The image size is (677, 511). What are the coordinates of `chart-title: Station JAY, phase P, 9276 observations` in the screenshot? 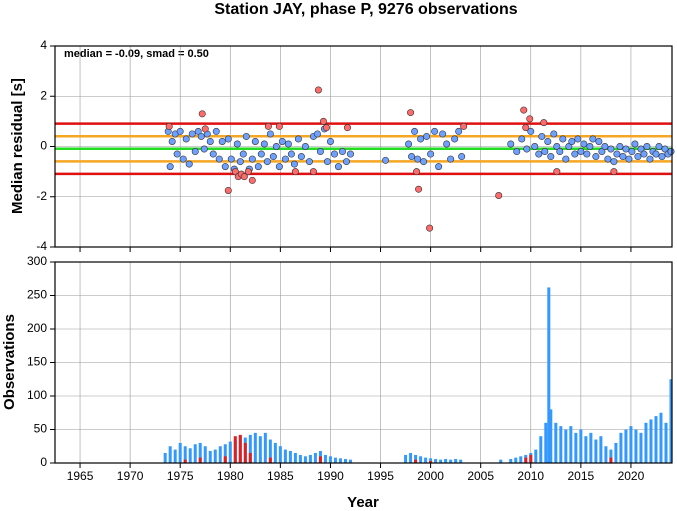 It's located at (365, 9).